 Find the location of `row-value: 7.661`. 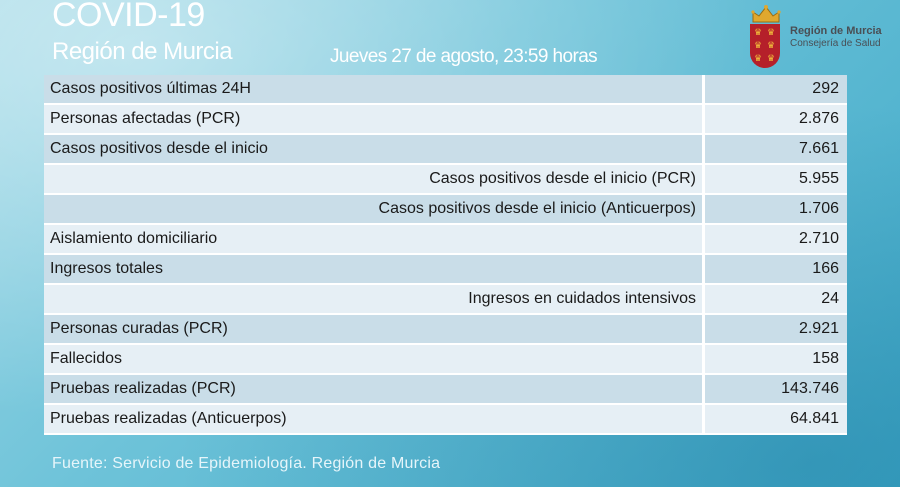

row-value: 7.661 is located at coordinates (776, 150).